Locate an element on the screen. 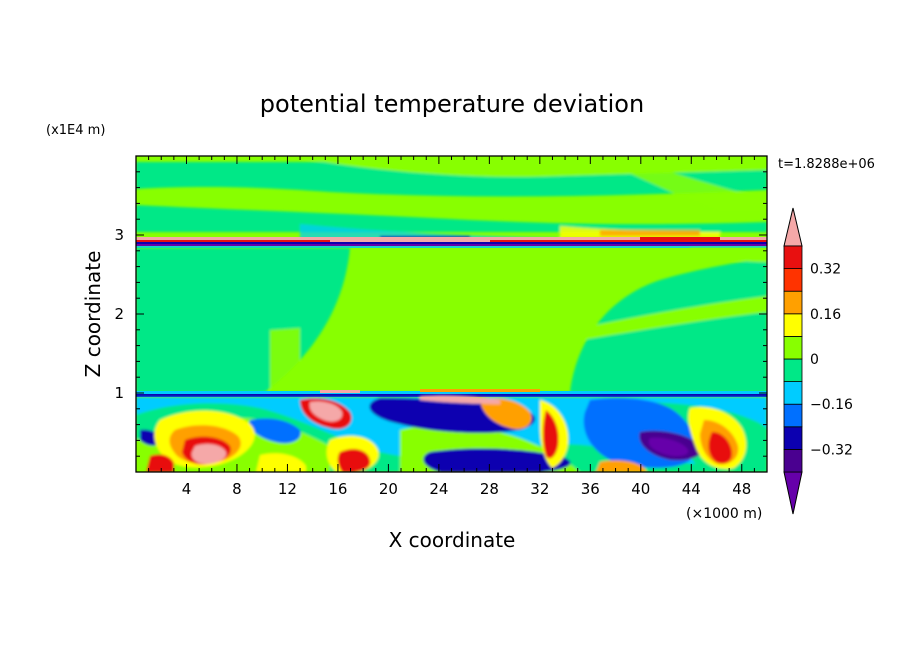 This screenshot has width=904, height=654. x-axis-label: X coordinate is located at coordinates (452, 540).